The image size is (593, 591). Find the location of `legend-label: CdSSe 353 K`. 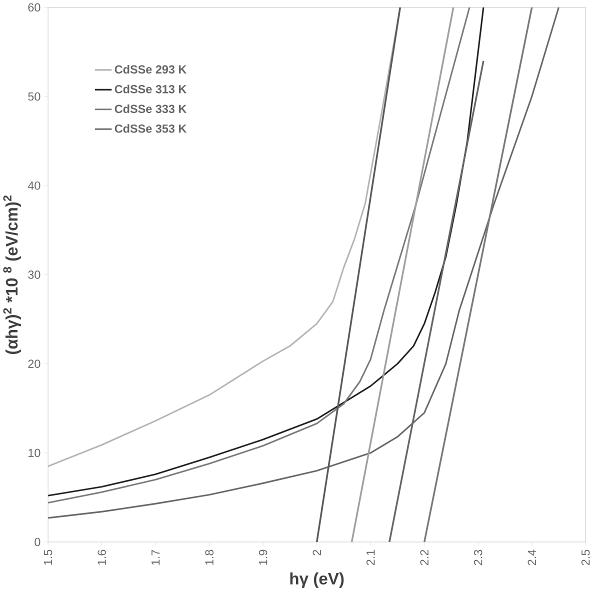

legend-label: CdSSe 353 K is located at coordinates (150, 128).